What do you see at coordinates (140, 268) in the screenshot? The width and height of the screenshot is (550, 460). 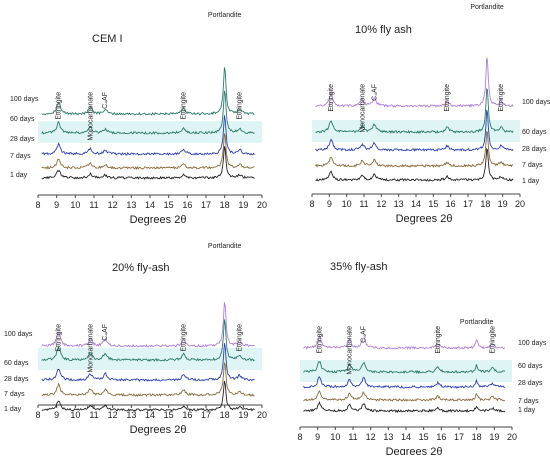 I see `chart-title: 20% fly-ash` at bounding box center [140, 268].